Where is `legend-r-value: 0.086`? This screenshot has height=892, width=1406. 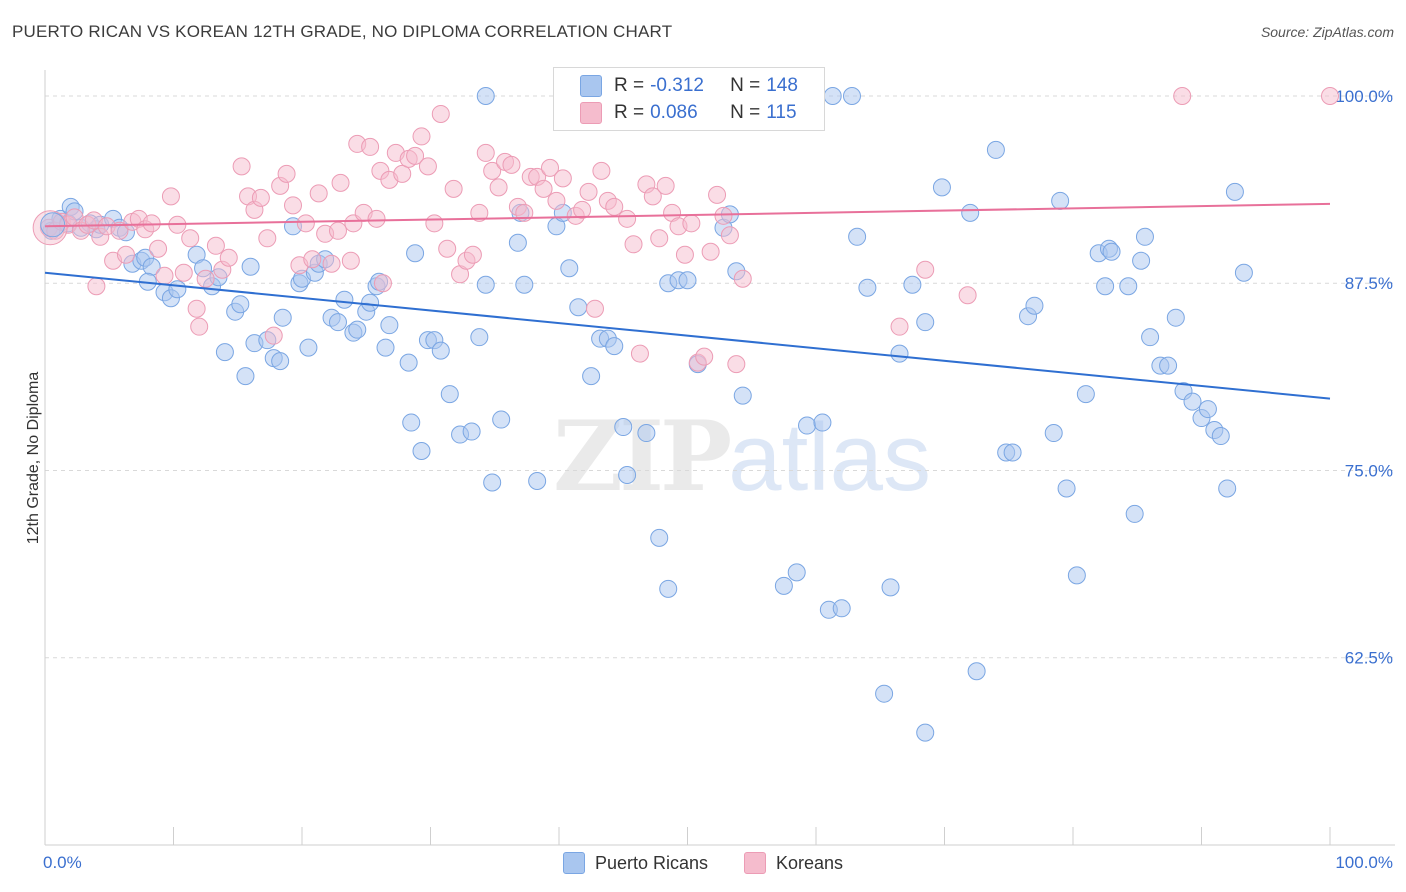
legend-r-value: 0.086 is located at coordinates (674, 112).